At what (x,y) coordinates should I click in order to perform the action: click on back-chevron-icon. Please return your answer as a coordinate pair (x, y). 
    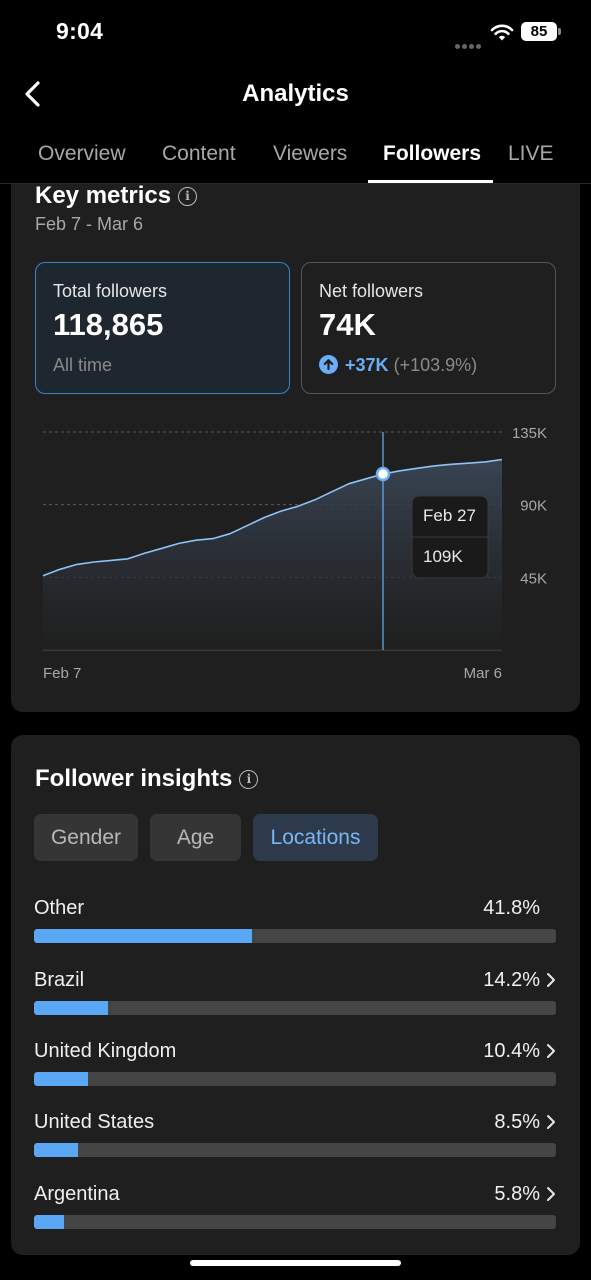
    Looking at the image, I should click on (33, 94).